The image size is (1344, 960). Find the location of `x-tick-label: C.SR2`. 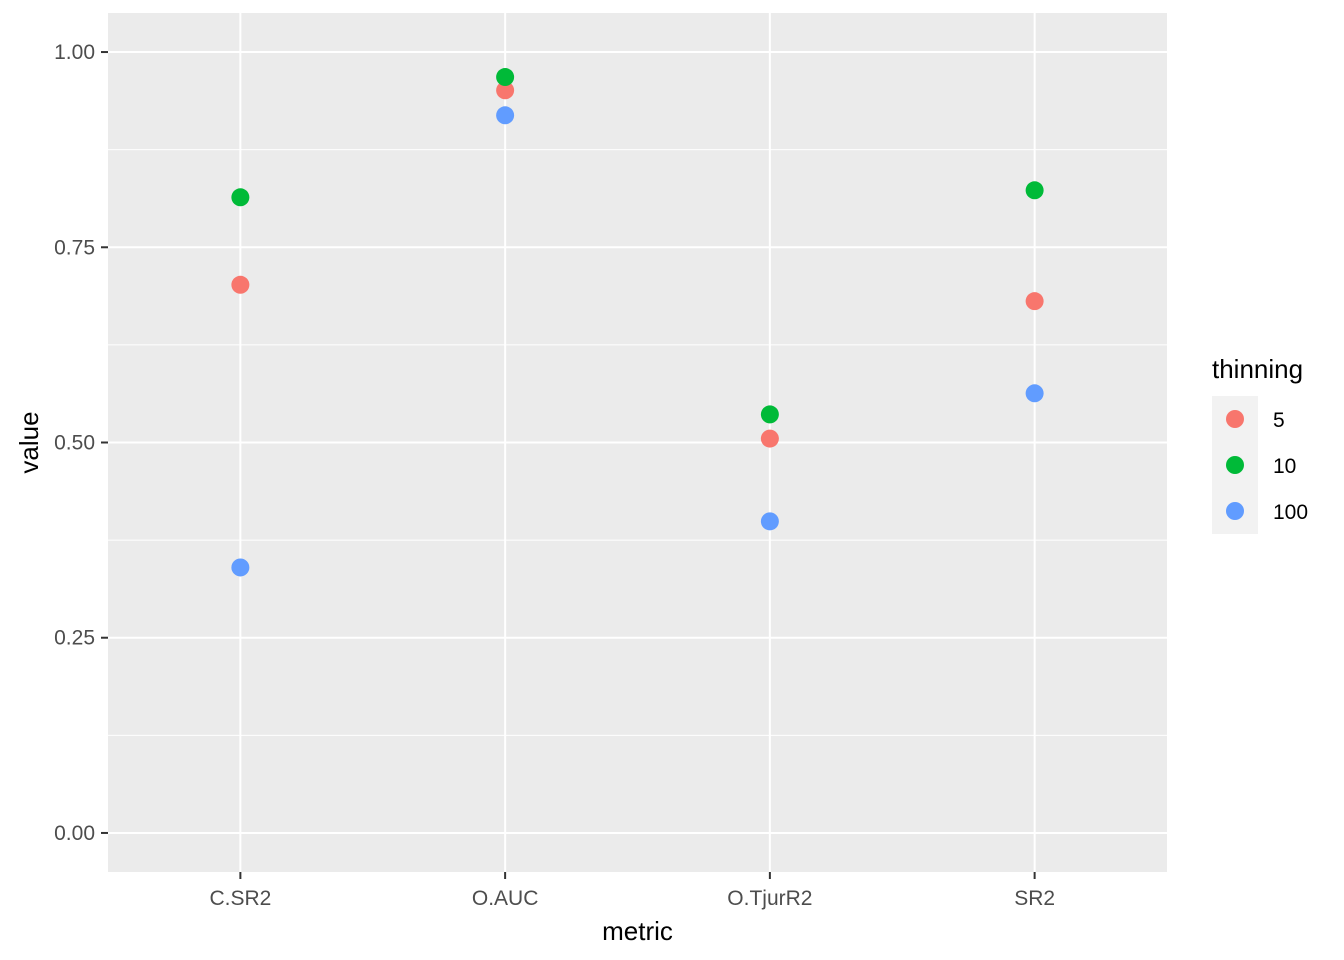

x-tick-label: C.SR2 is located at coordinates (240, 898).